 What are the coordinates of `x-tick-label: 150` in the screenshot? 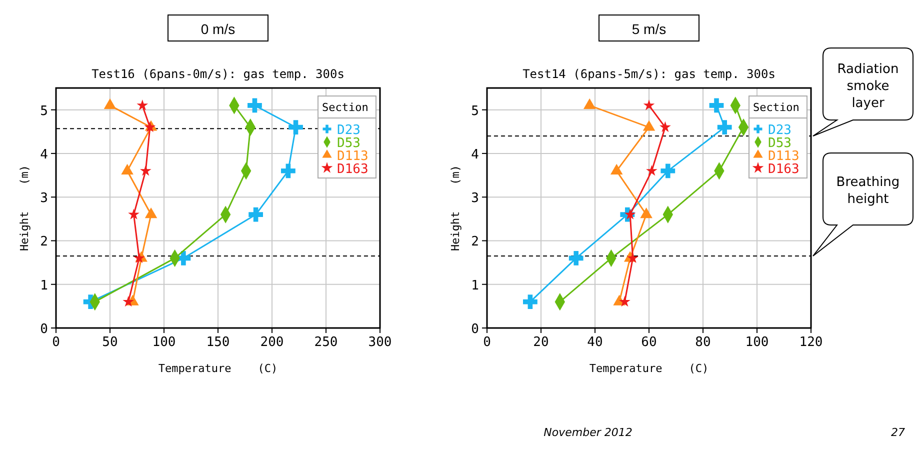 It's located at (218, 342).